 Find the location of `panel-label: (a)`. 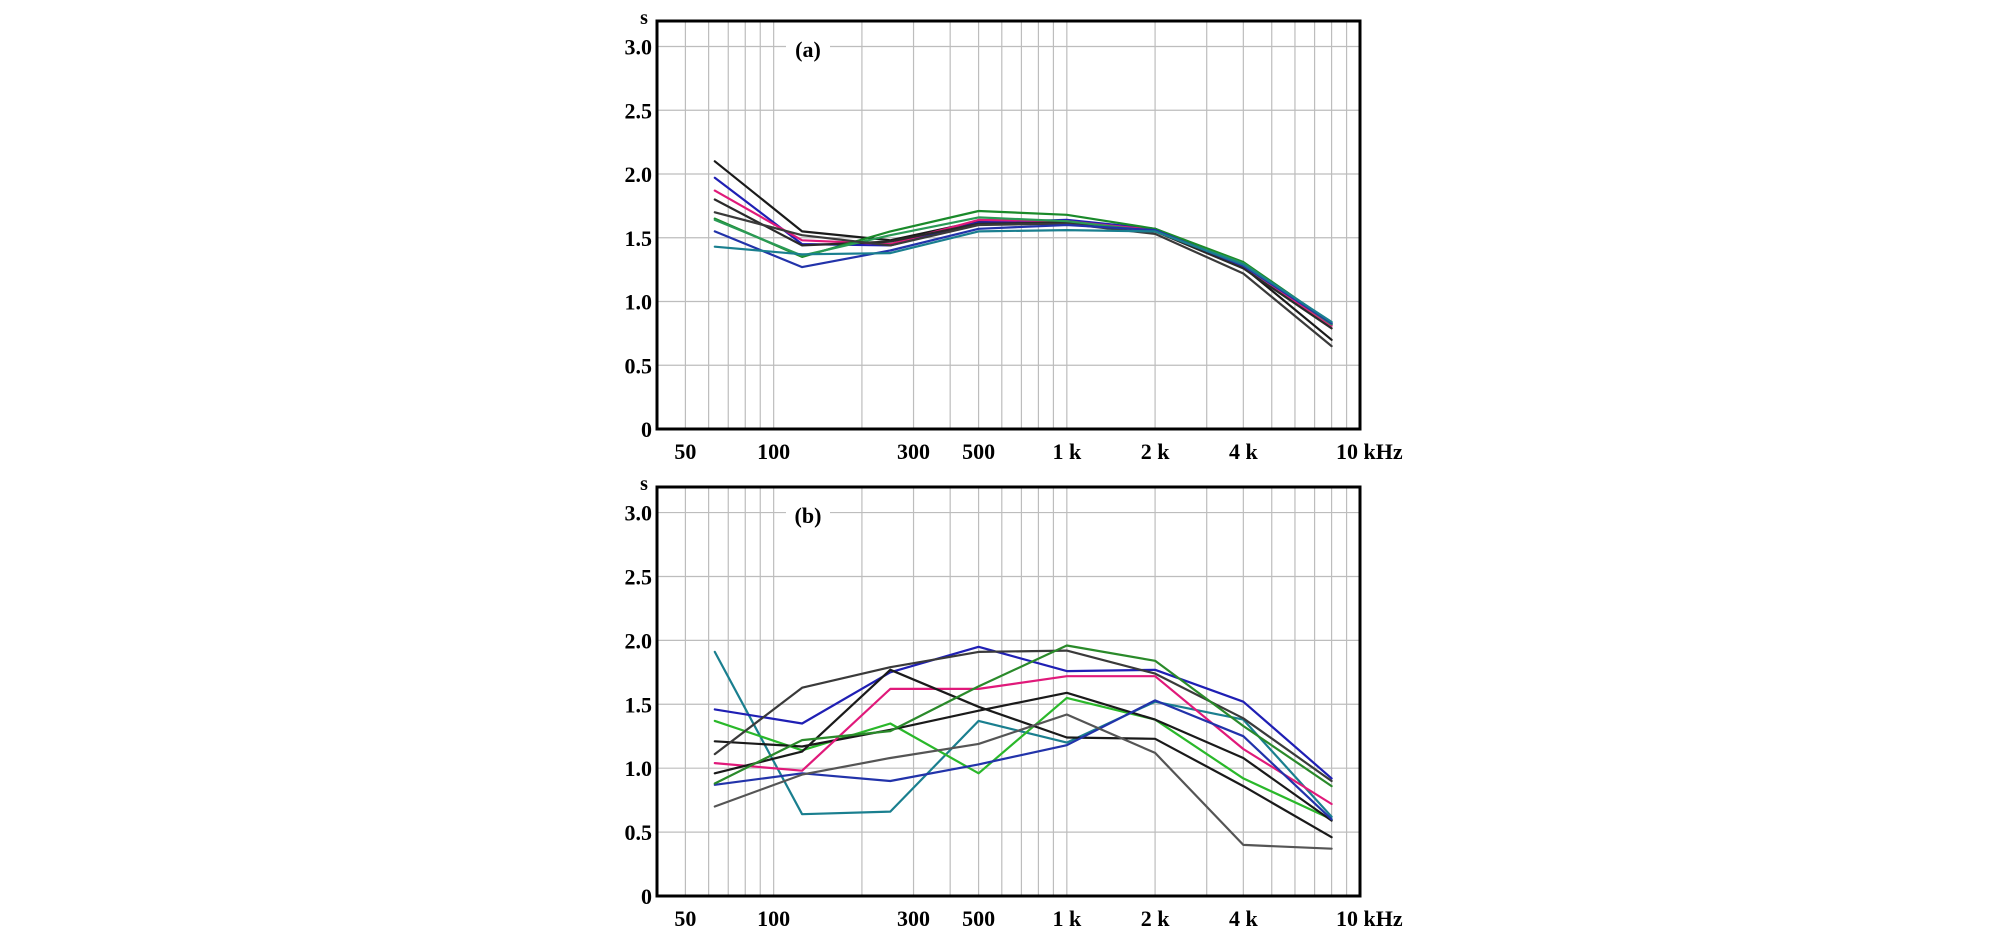

panel-label: (a) is located at coordinates (808, 49).